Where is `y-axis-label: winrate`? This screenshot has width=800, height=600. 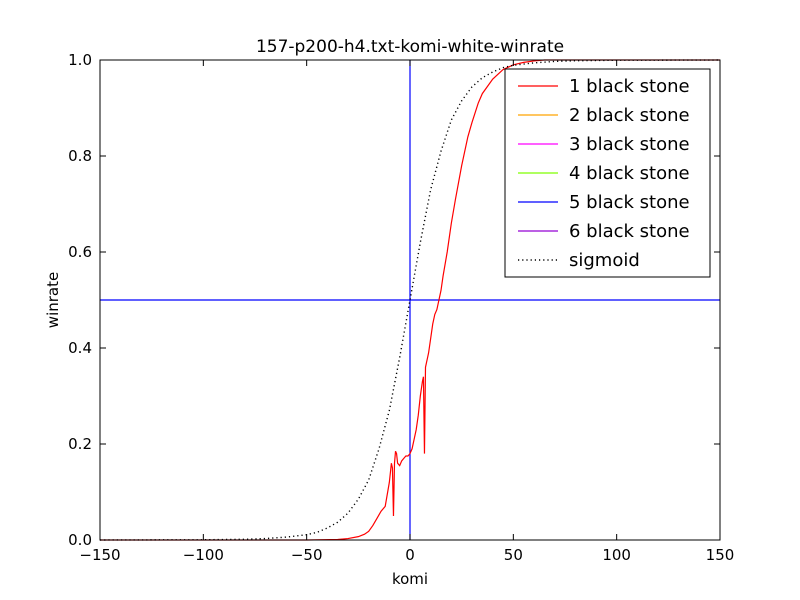 y-axis-label: winrate is located at coordinates (53, 300).